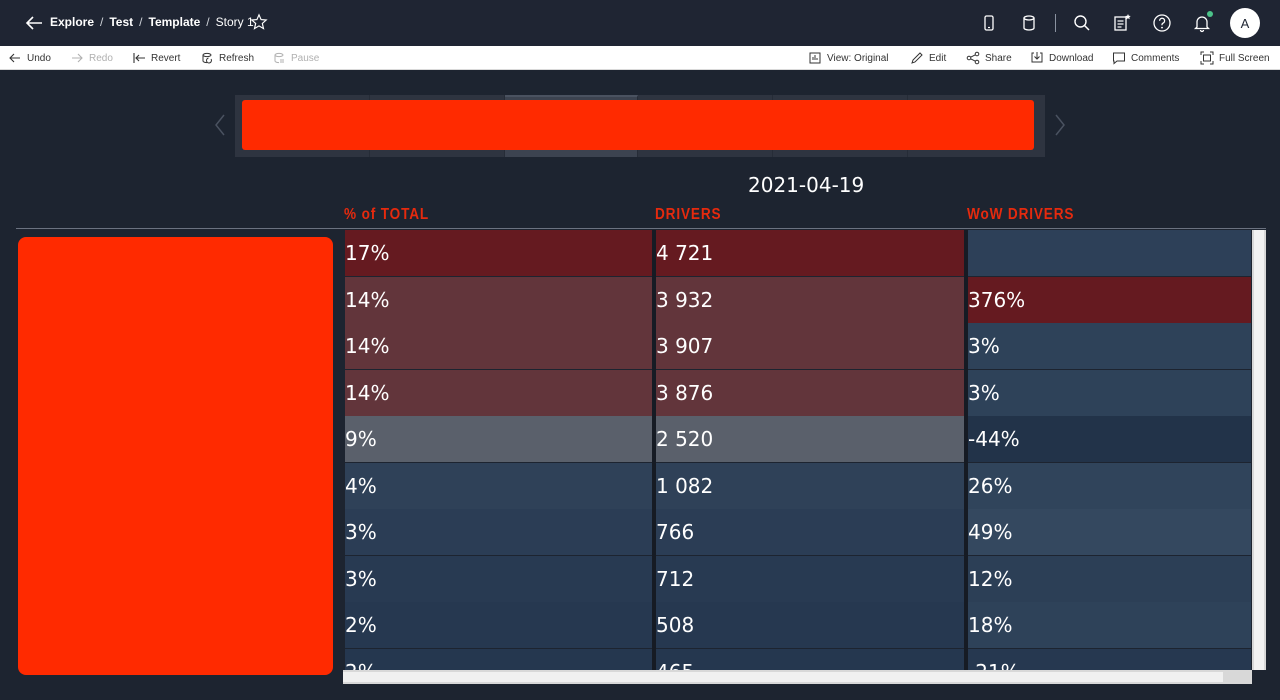 This screenshot has height=700, width=1280. What do you see at coordinates (848, 58) in the screenshot?
I see `view-original-button: View: Original` at bounding box center [848, 58].